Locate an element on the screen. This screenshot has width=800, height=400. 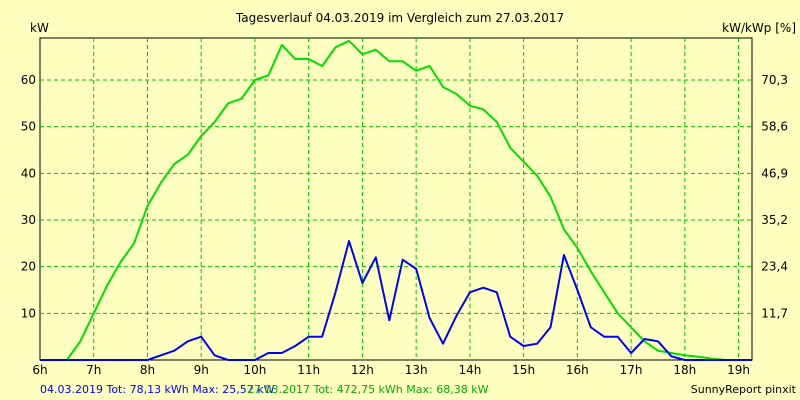
y-tick-label-right: 46,9 is located at coordinates (774, 173).